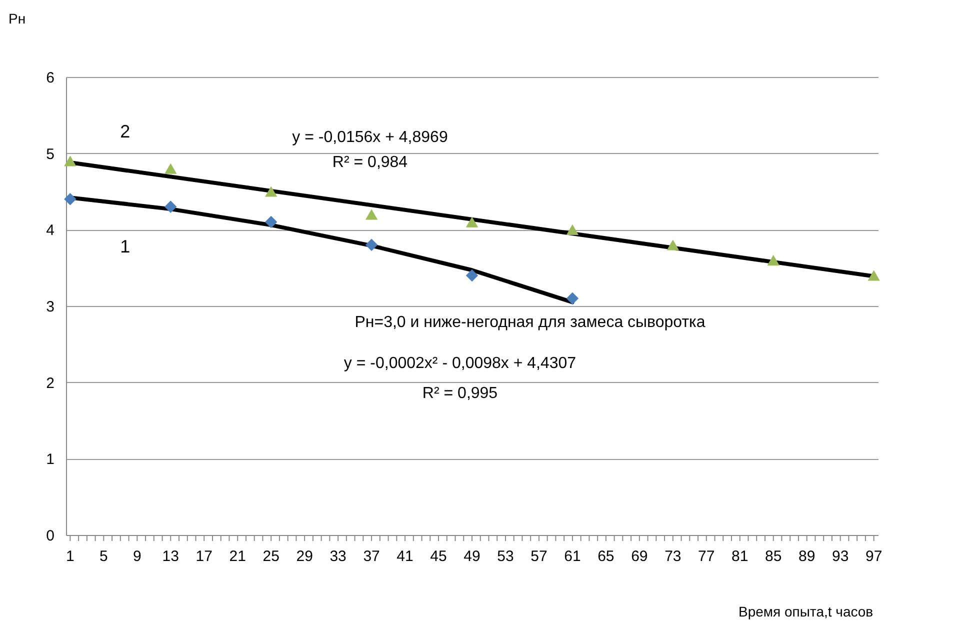  I want to click on y-tick-label: 0, so click(50, 536).